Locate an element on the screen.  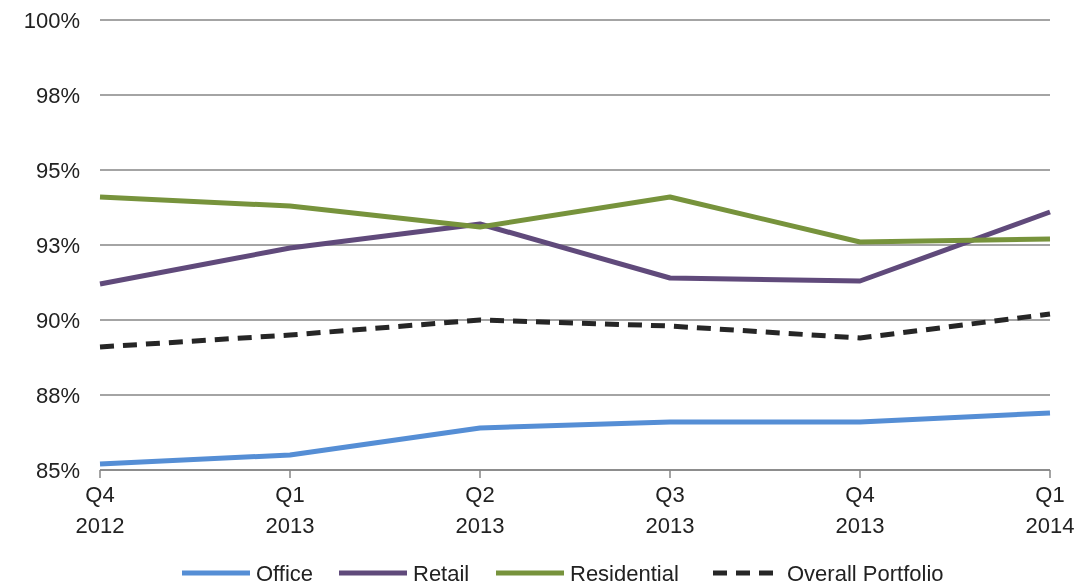
y-tick-label: 95% is located at coordinates (57, 170).